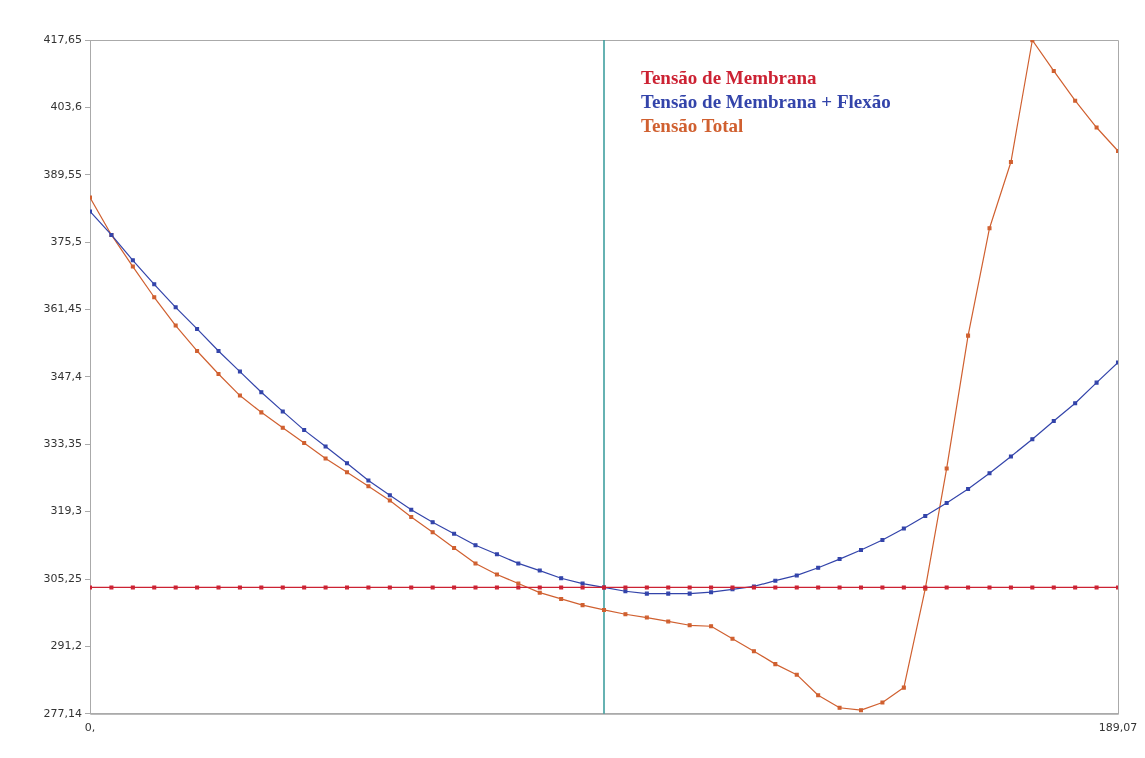  Describe the element at coordinates (62, 444) in the screenshot. I see `y-tick-label: 333,35` at that location.